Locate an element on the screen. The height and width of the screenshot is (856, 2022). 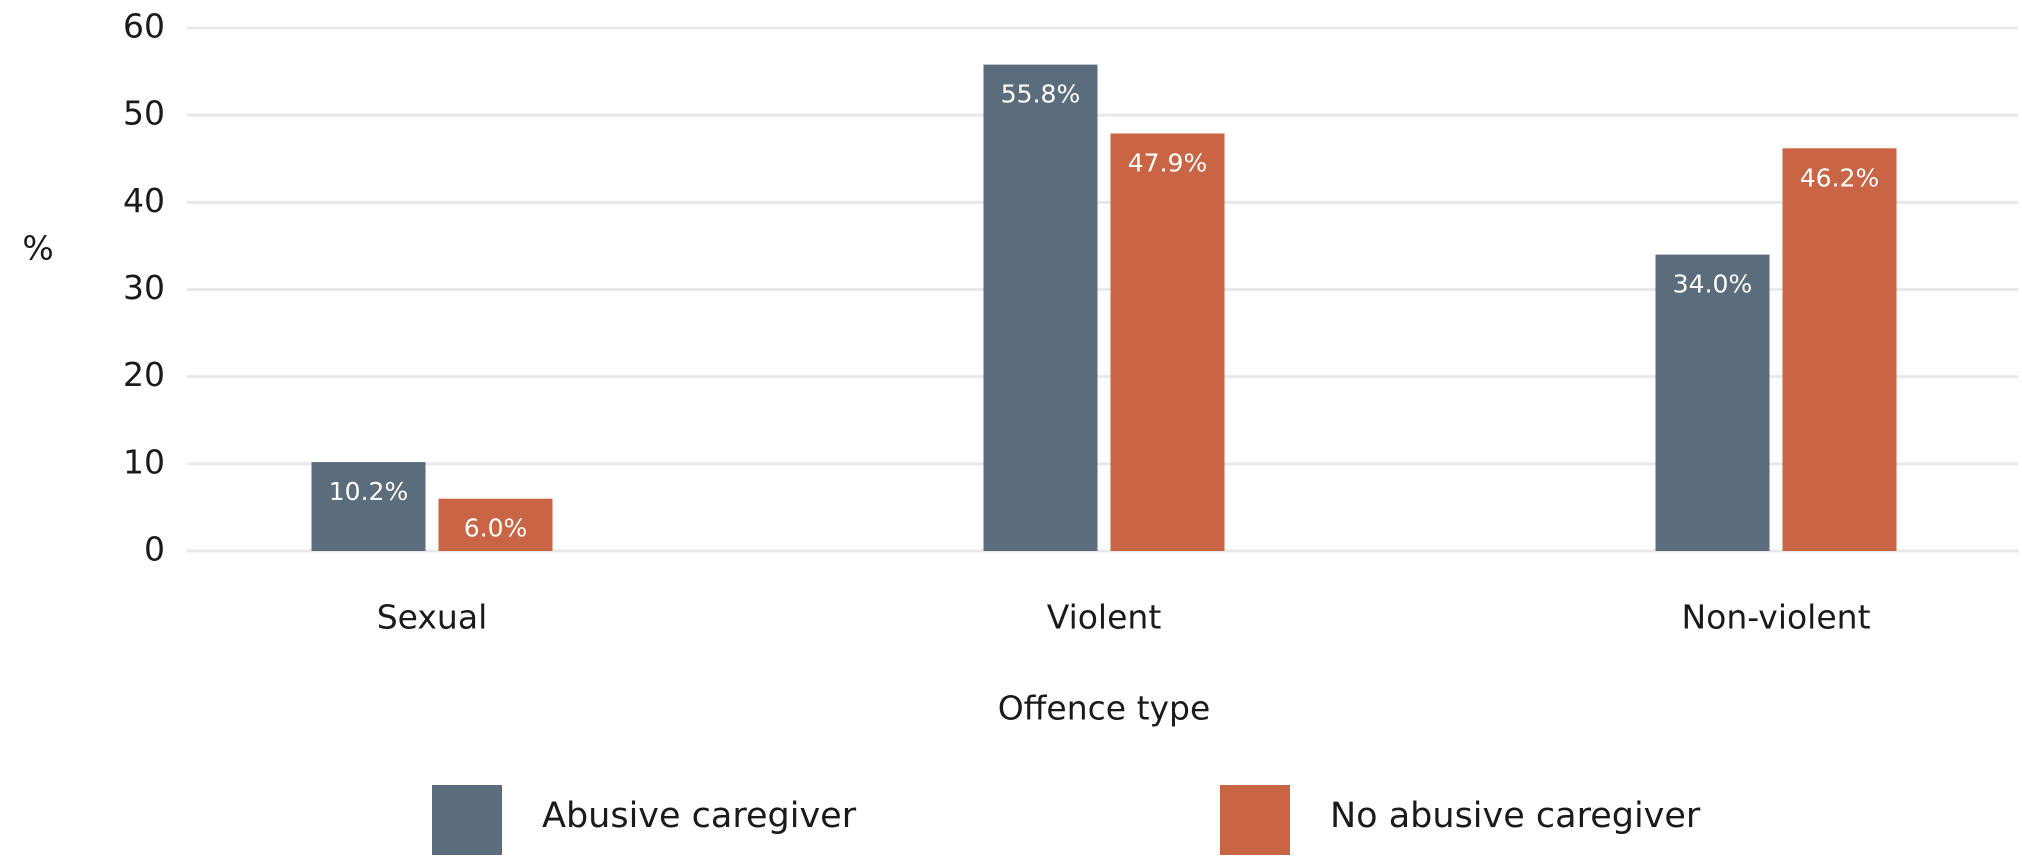
y-tick-label: 60 is located at coordinates (144, 26).